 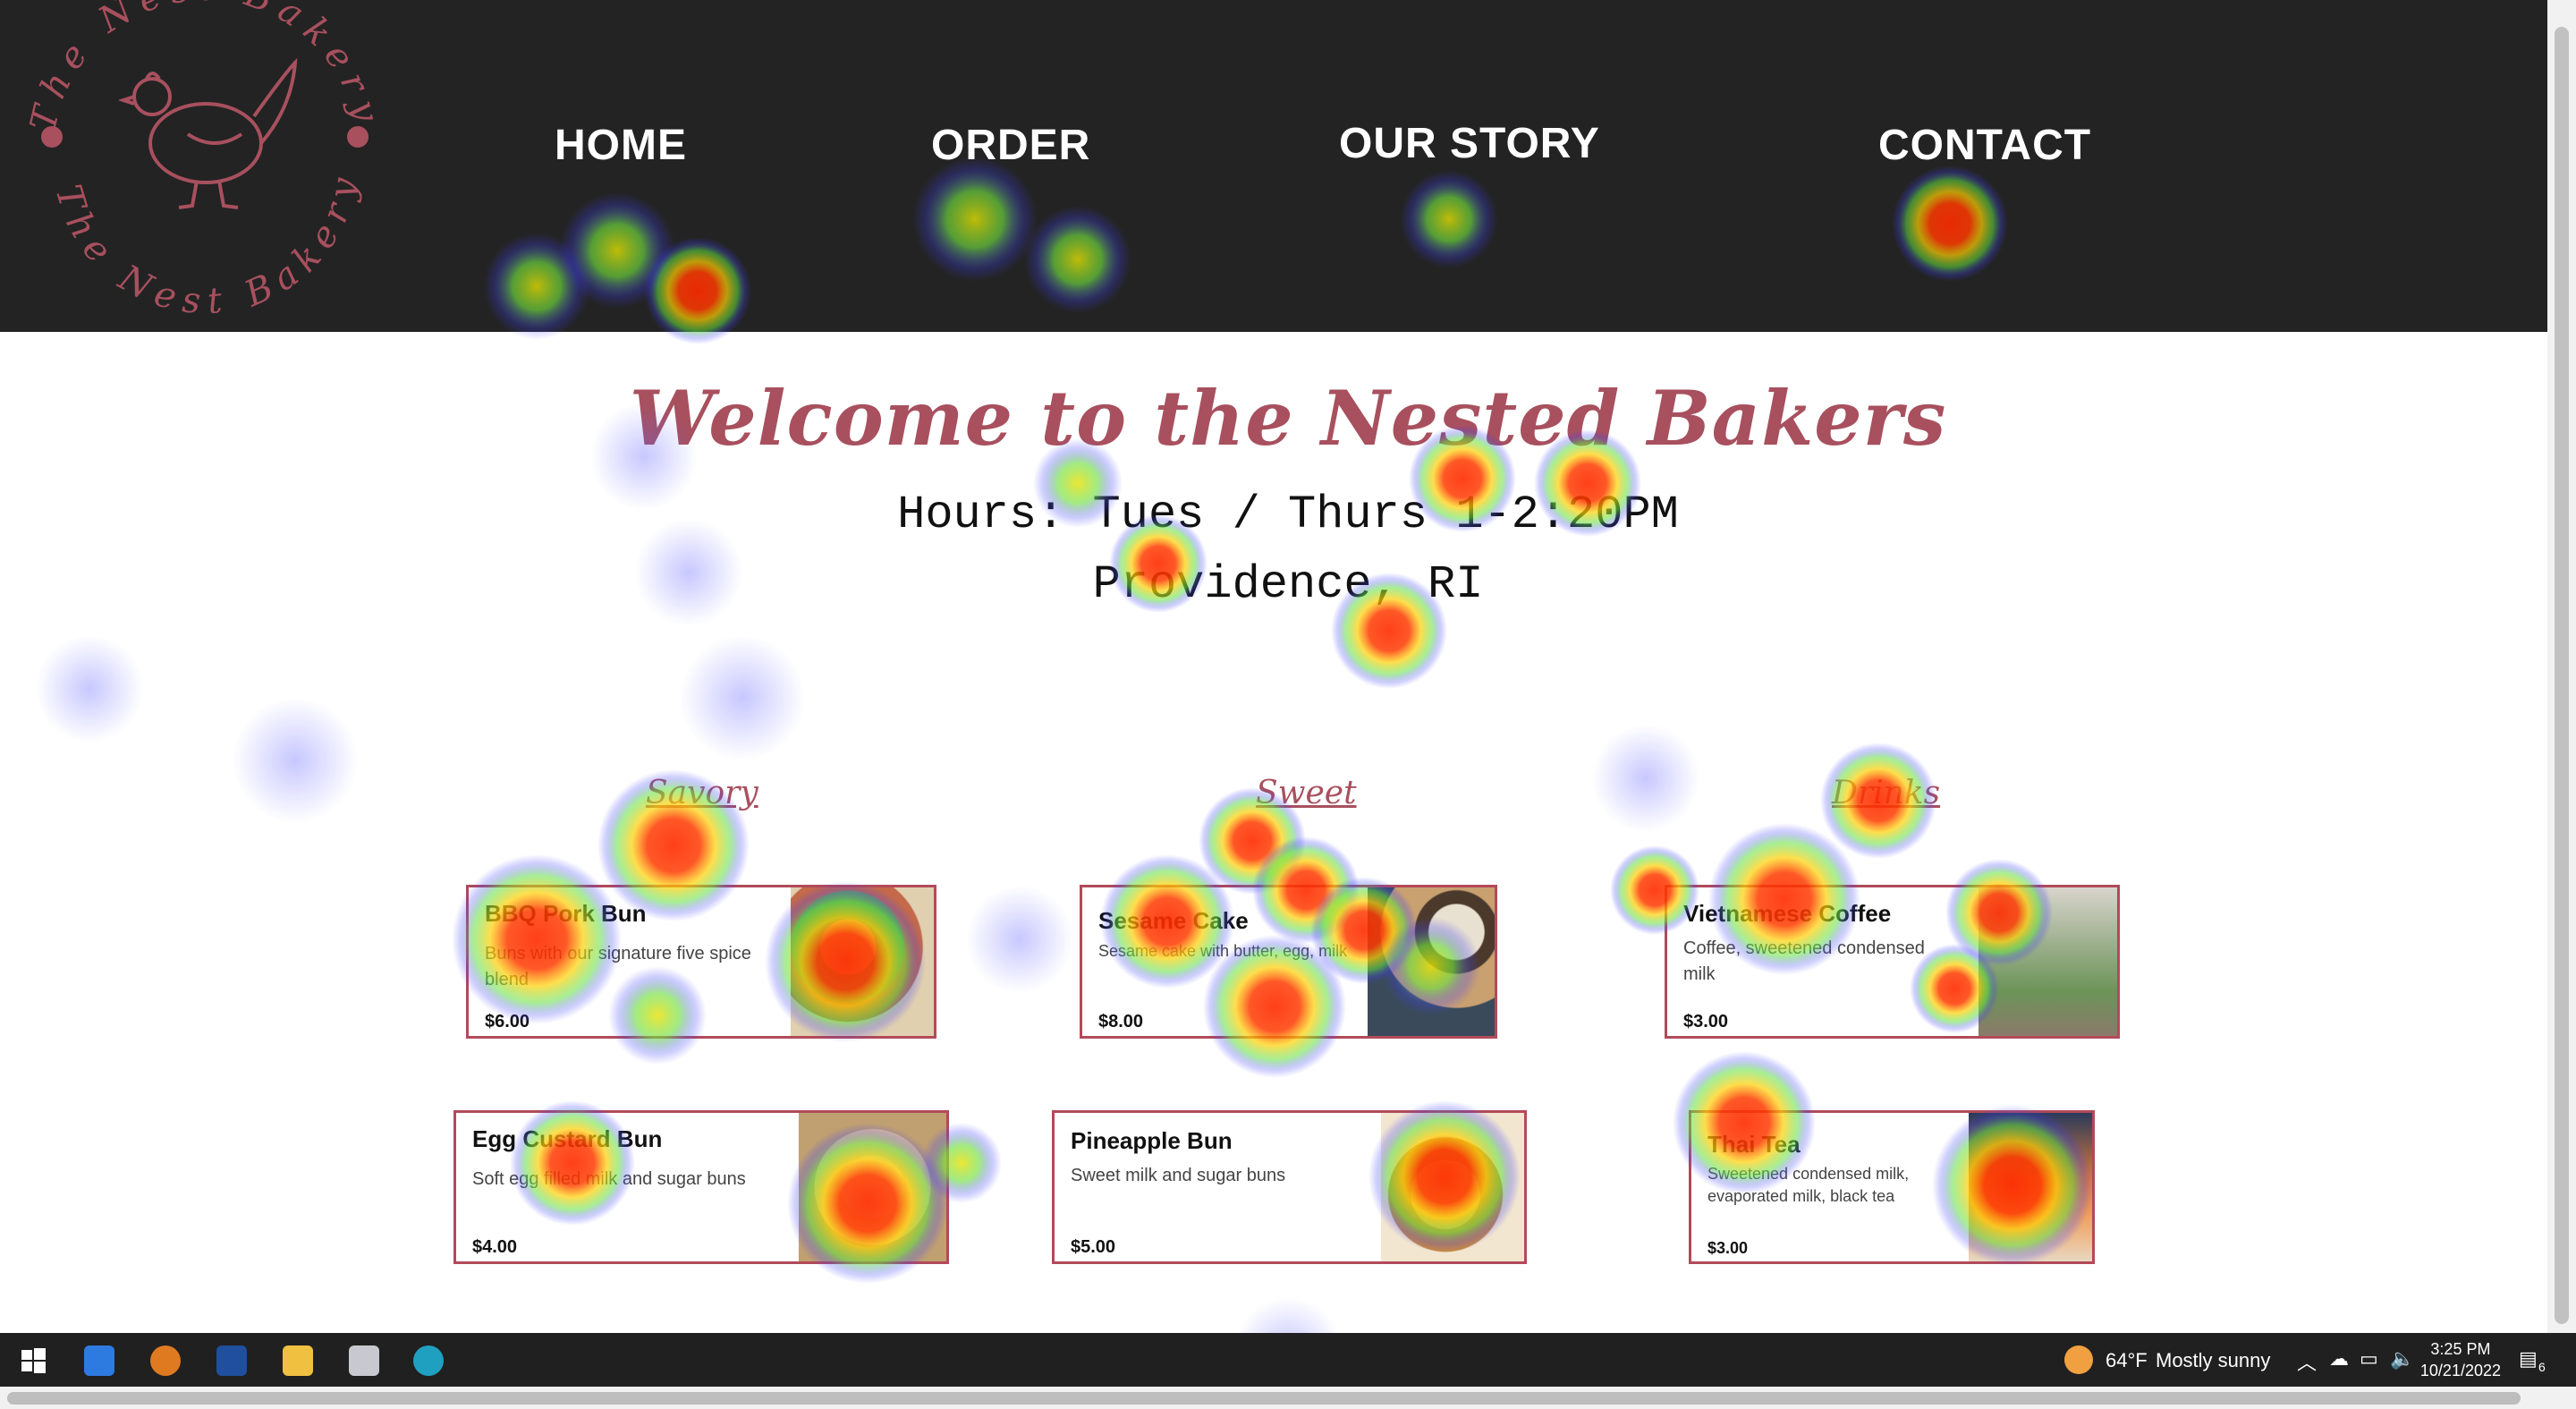 What do you see at coordinates (2460, 1359) in the screenshot?
I see `system-clock: 3:25 PM 10/21/2022` at bounding box center [2460, 1359].